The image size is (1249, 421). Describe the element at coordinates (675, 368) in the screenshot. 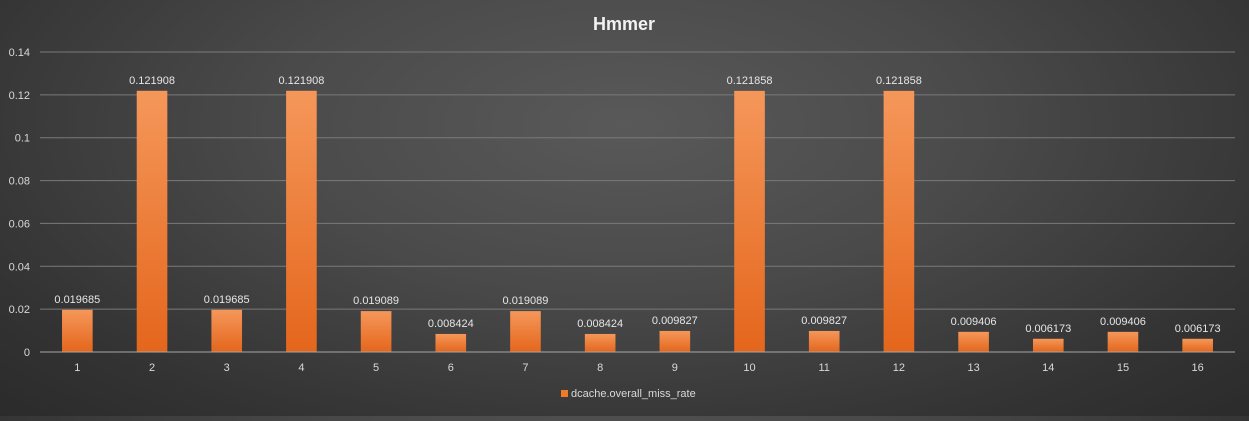

I see `x-tick-label: 9` at that location.